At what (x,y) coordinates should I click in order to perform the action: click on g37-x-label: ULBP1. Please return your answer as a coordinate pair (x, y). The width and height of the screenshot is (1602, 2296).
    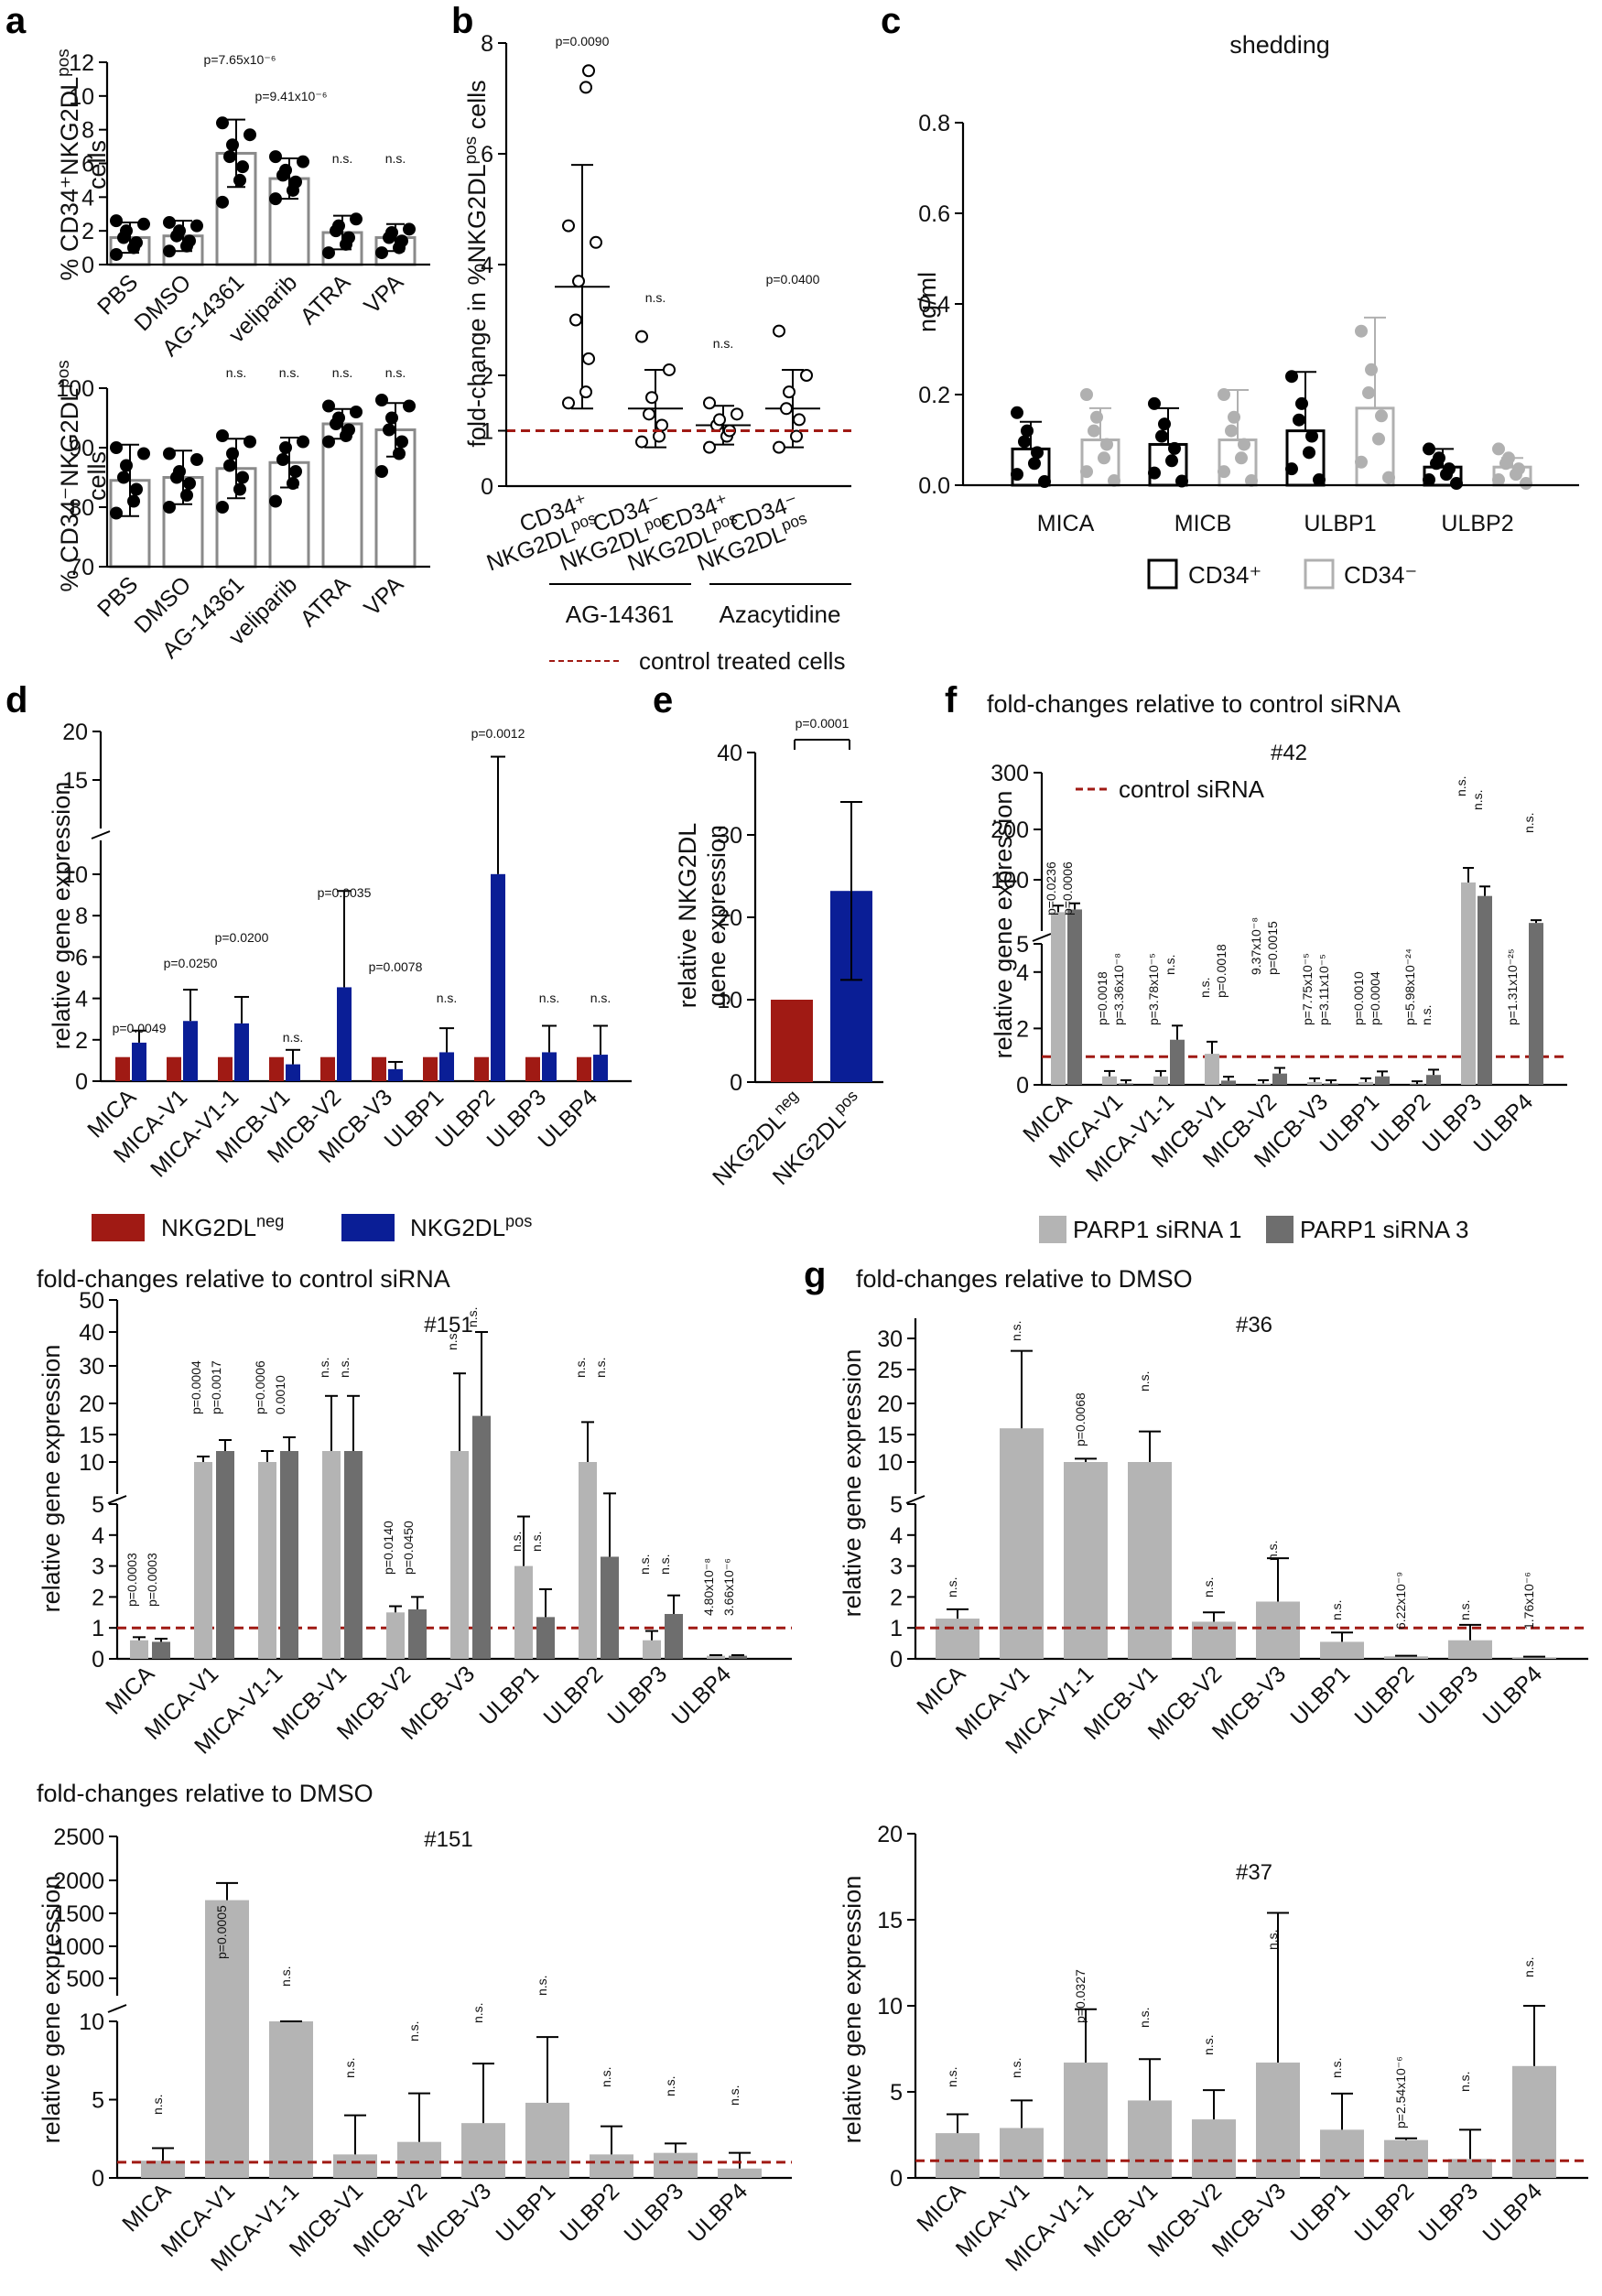
    Looking at the image, I should click on (1320, 2212).